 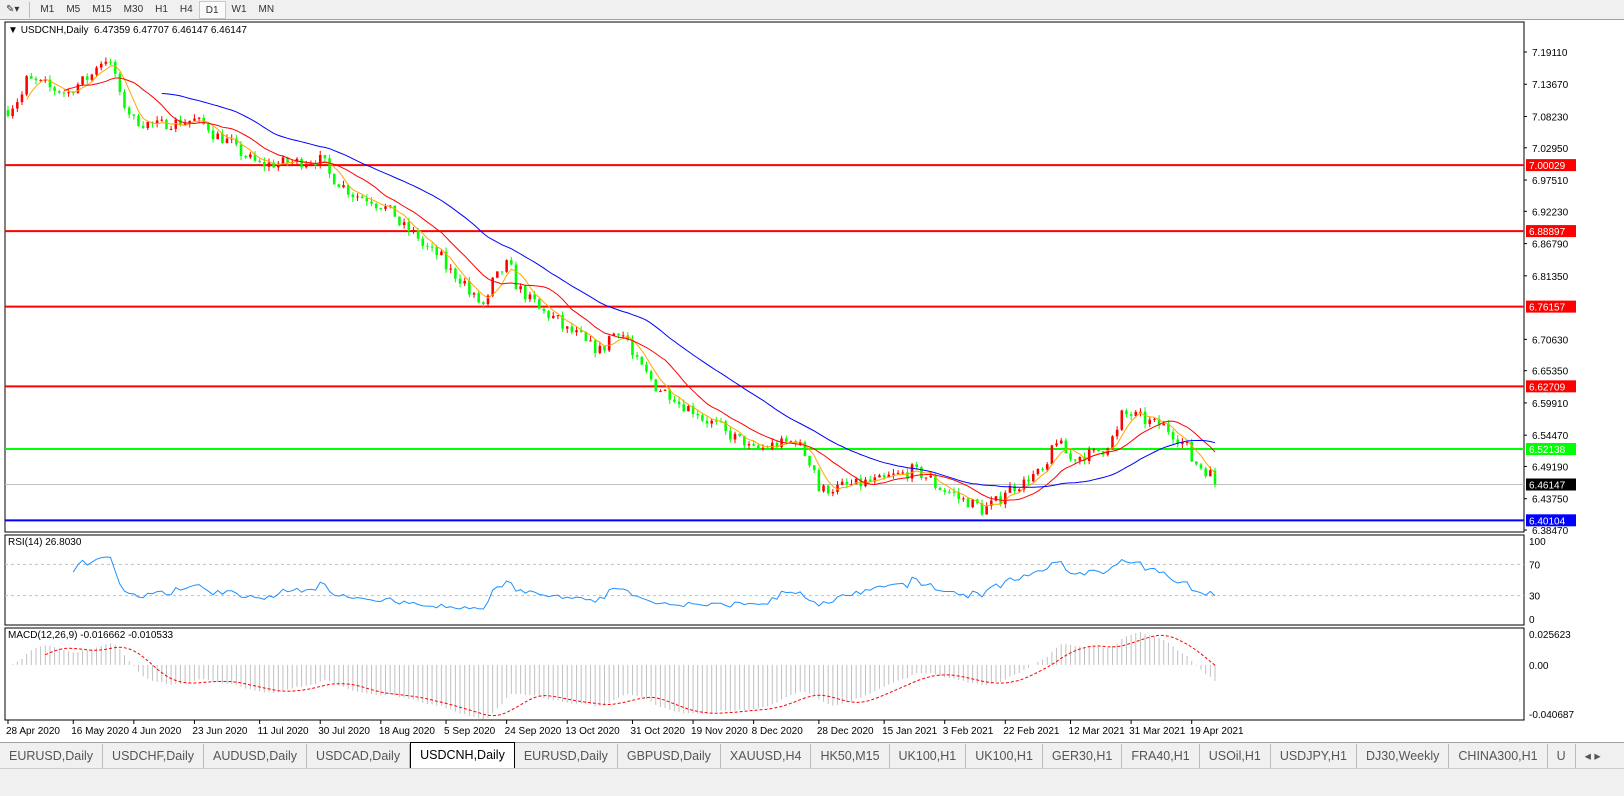 I want to click on collapse-triangle-icon: ▼, so click(x=13, y=30).